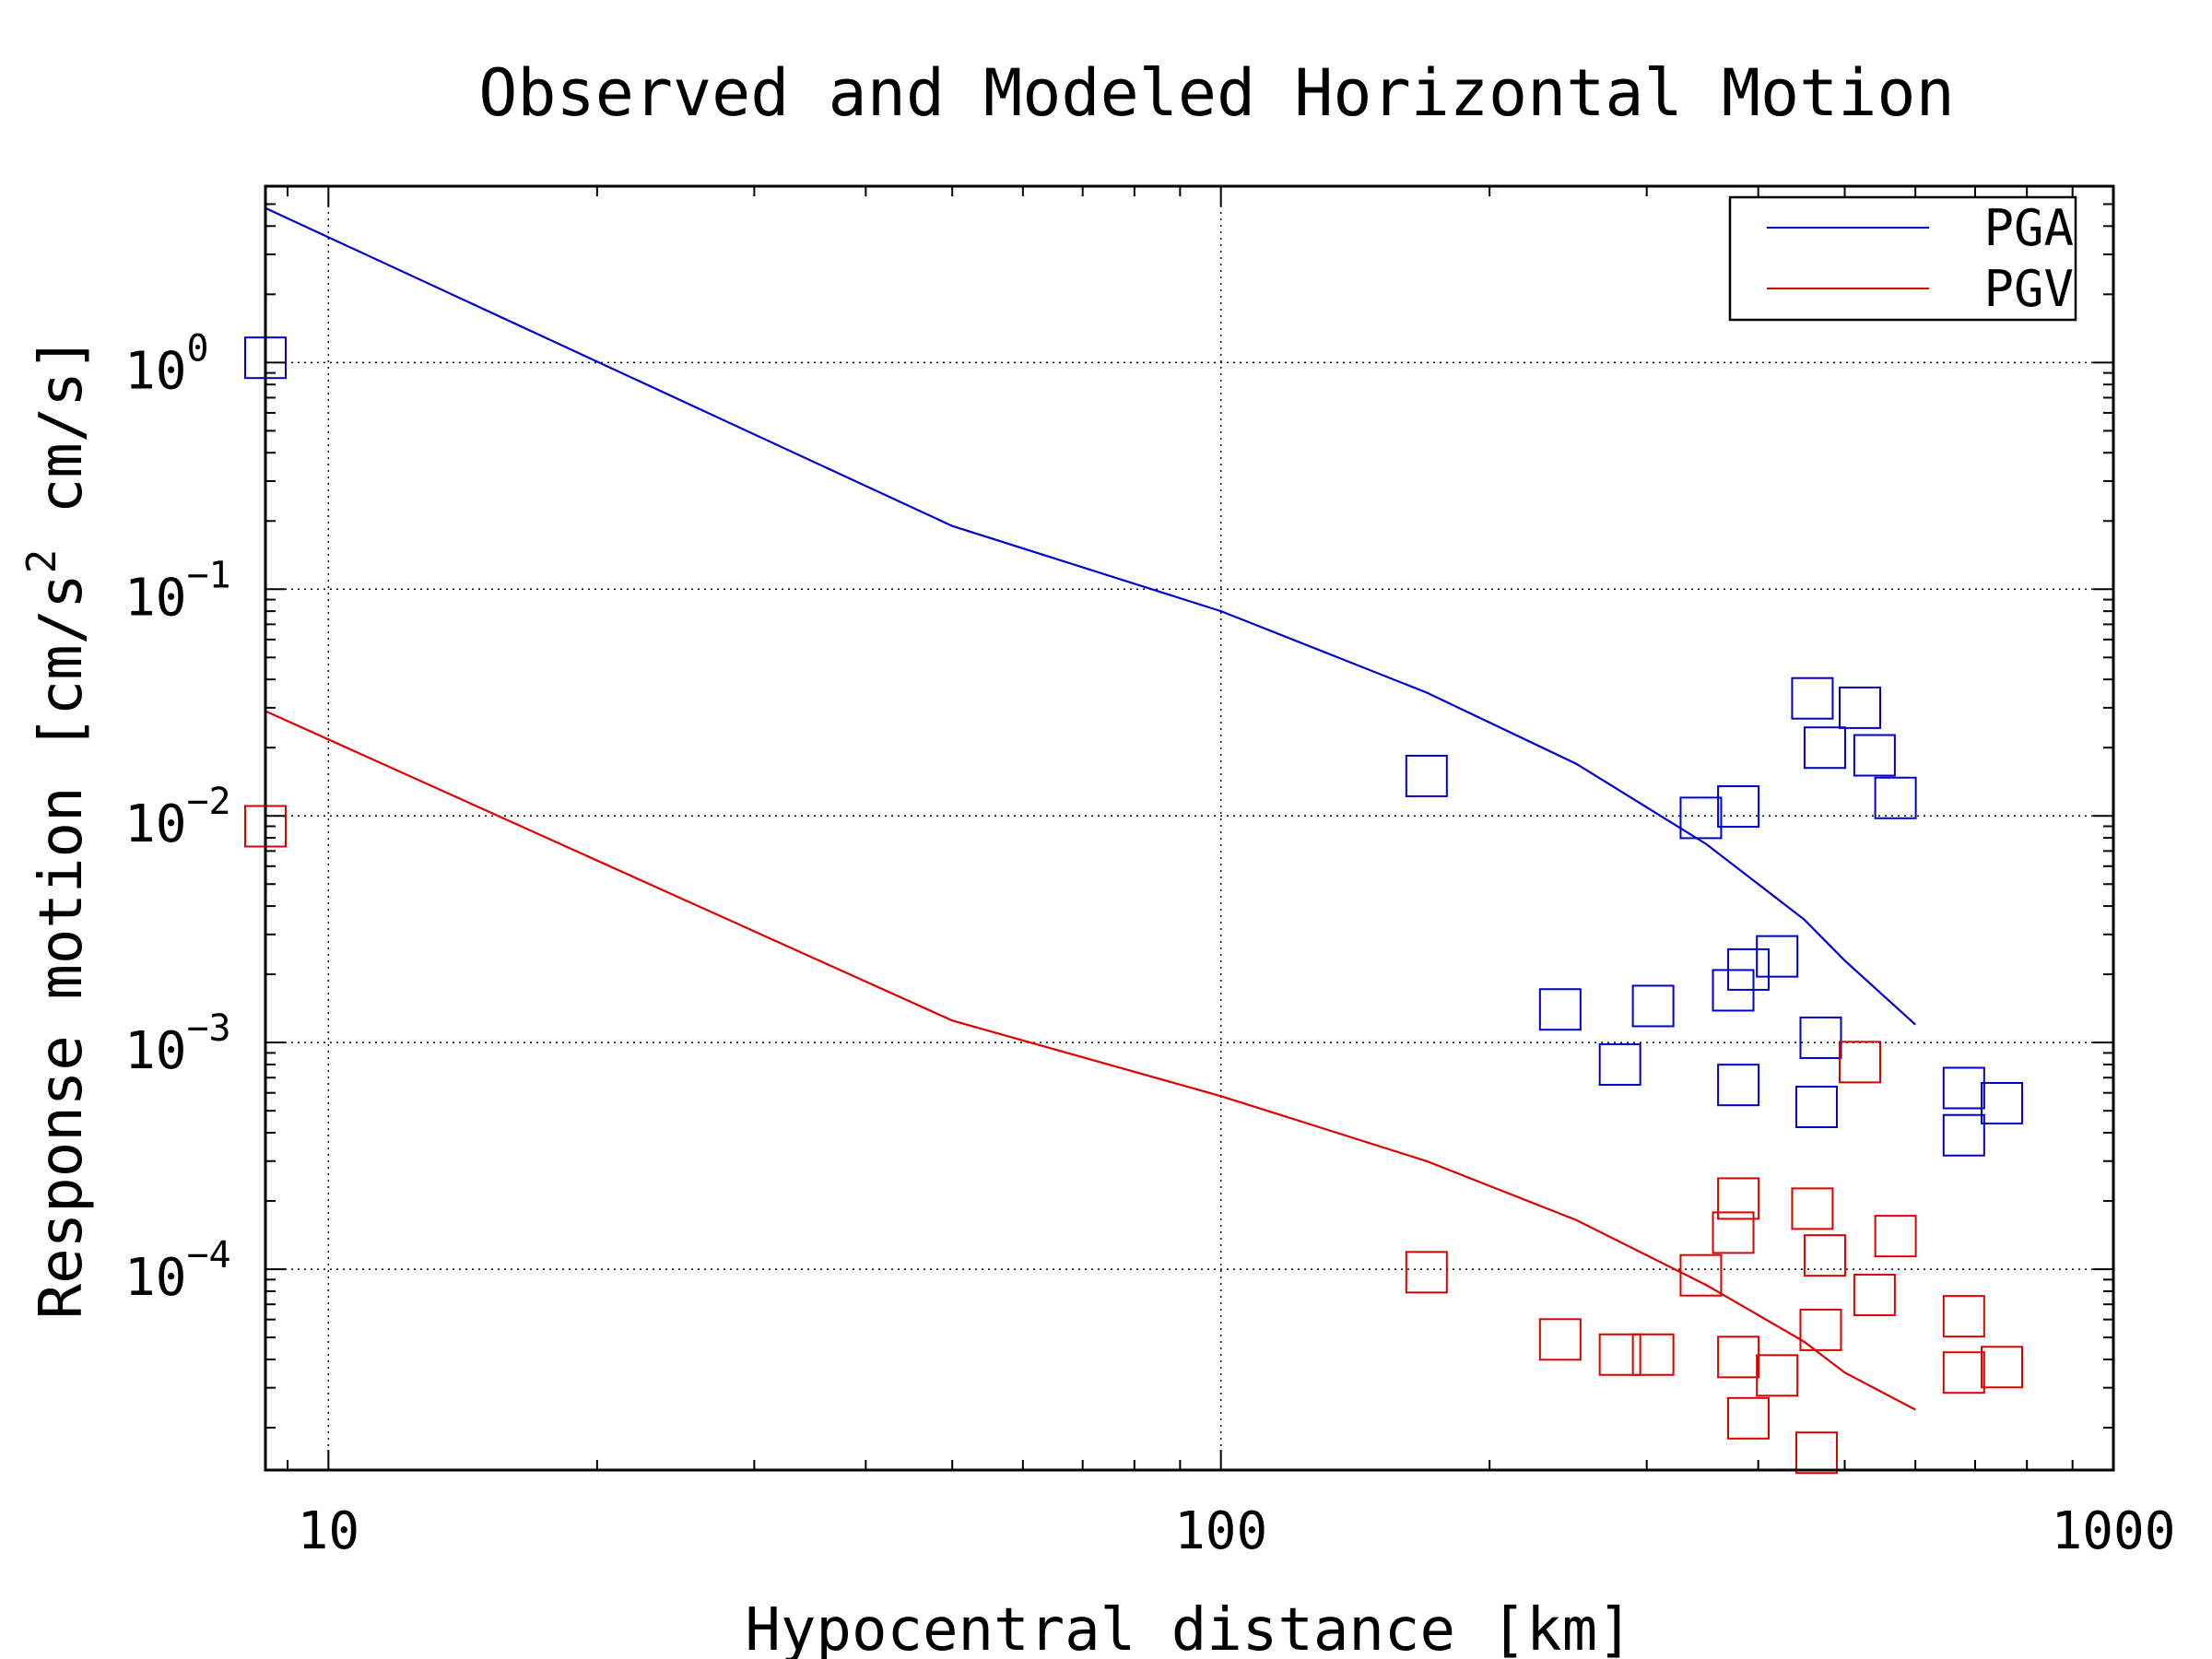 This screenshot has height=1659, width=2212. Describe the element at coordinates (1220, 1531) in the screenshot. I see `x-tick-label: 100` at that location.